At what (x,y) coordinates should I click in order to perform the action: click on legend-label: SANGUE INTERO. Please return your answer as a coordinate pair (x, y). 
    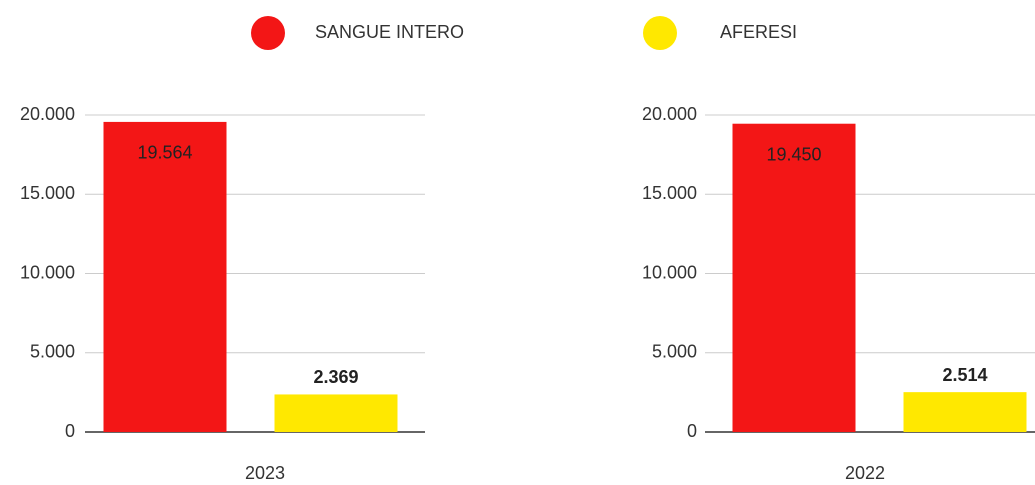
    Looking at the image, I should click on (389, 32).